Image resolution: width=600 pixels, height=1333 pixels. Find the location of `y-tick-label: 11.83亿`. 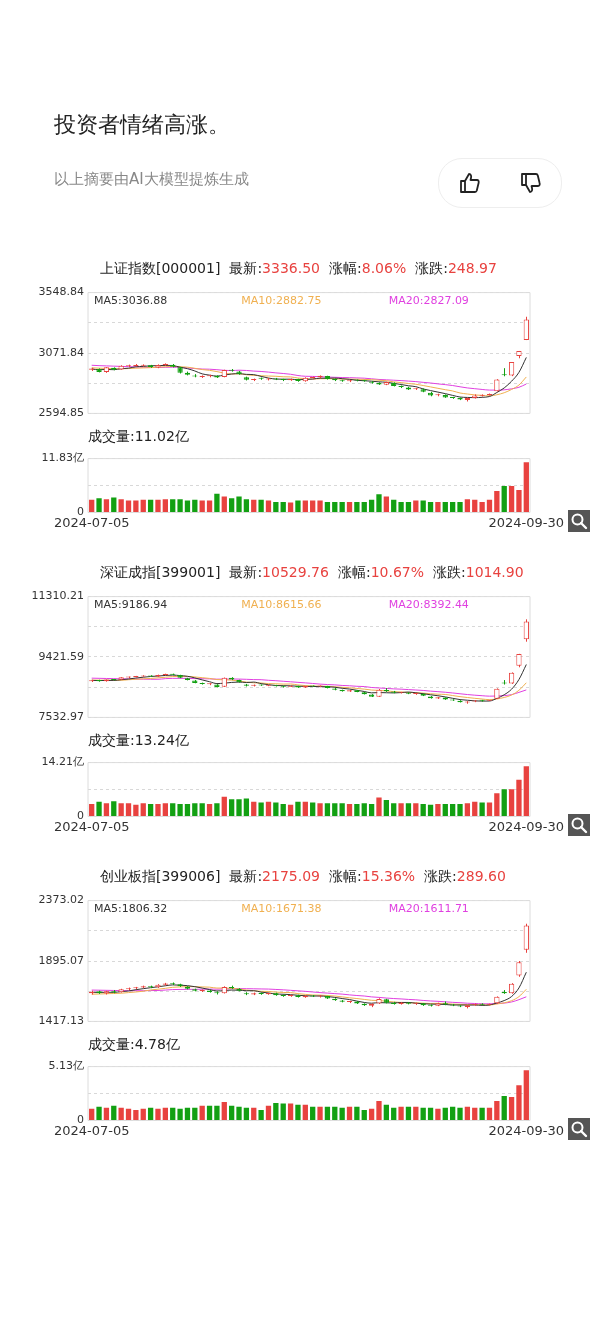

y-tick-label: 11.83亿 is located at coordinates (62, 458).